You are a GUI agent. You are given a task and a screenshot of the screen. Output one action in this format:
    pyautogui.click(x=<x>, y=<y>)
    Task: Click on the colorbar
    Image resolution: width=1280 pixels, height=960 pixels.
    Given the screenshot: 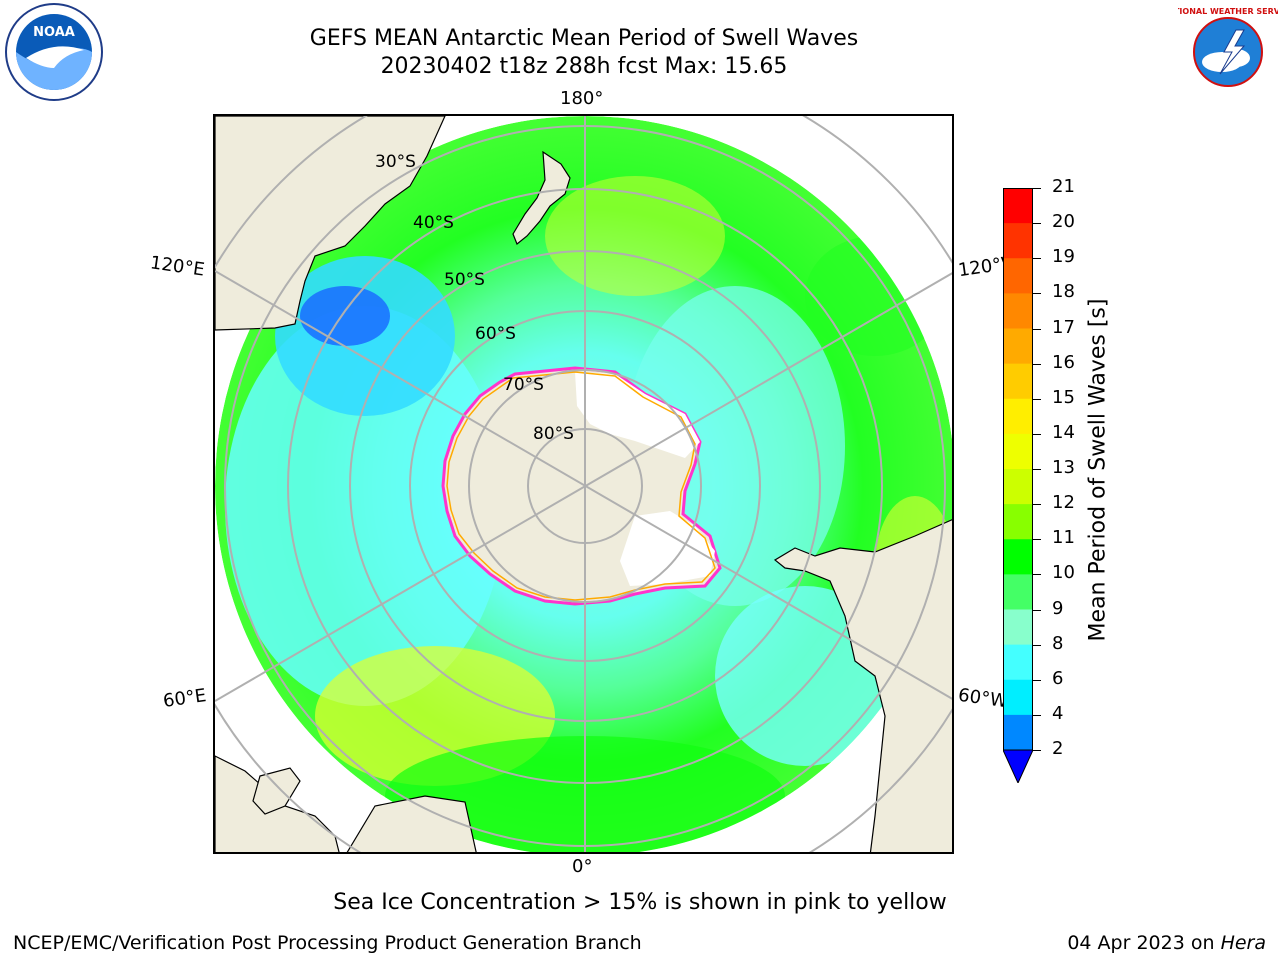 What is the action you would take?
    pyautogui.click(x=1018, y=485)
    